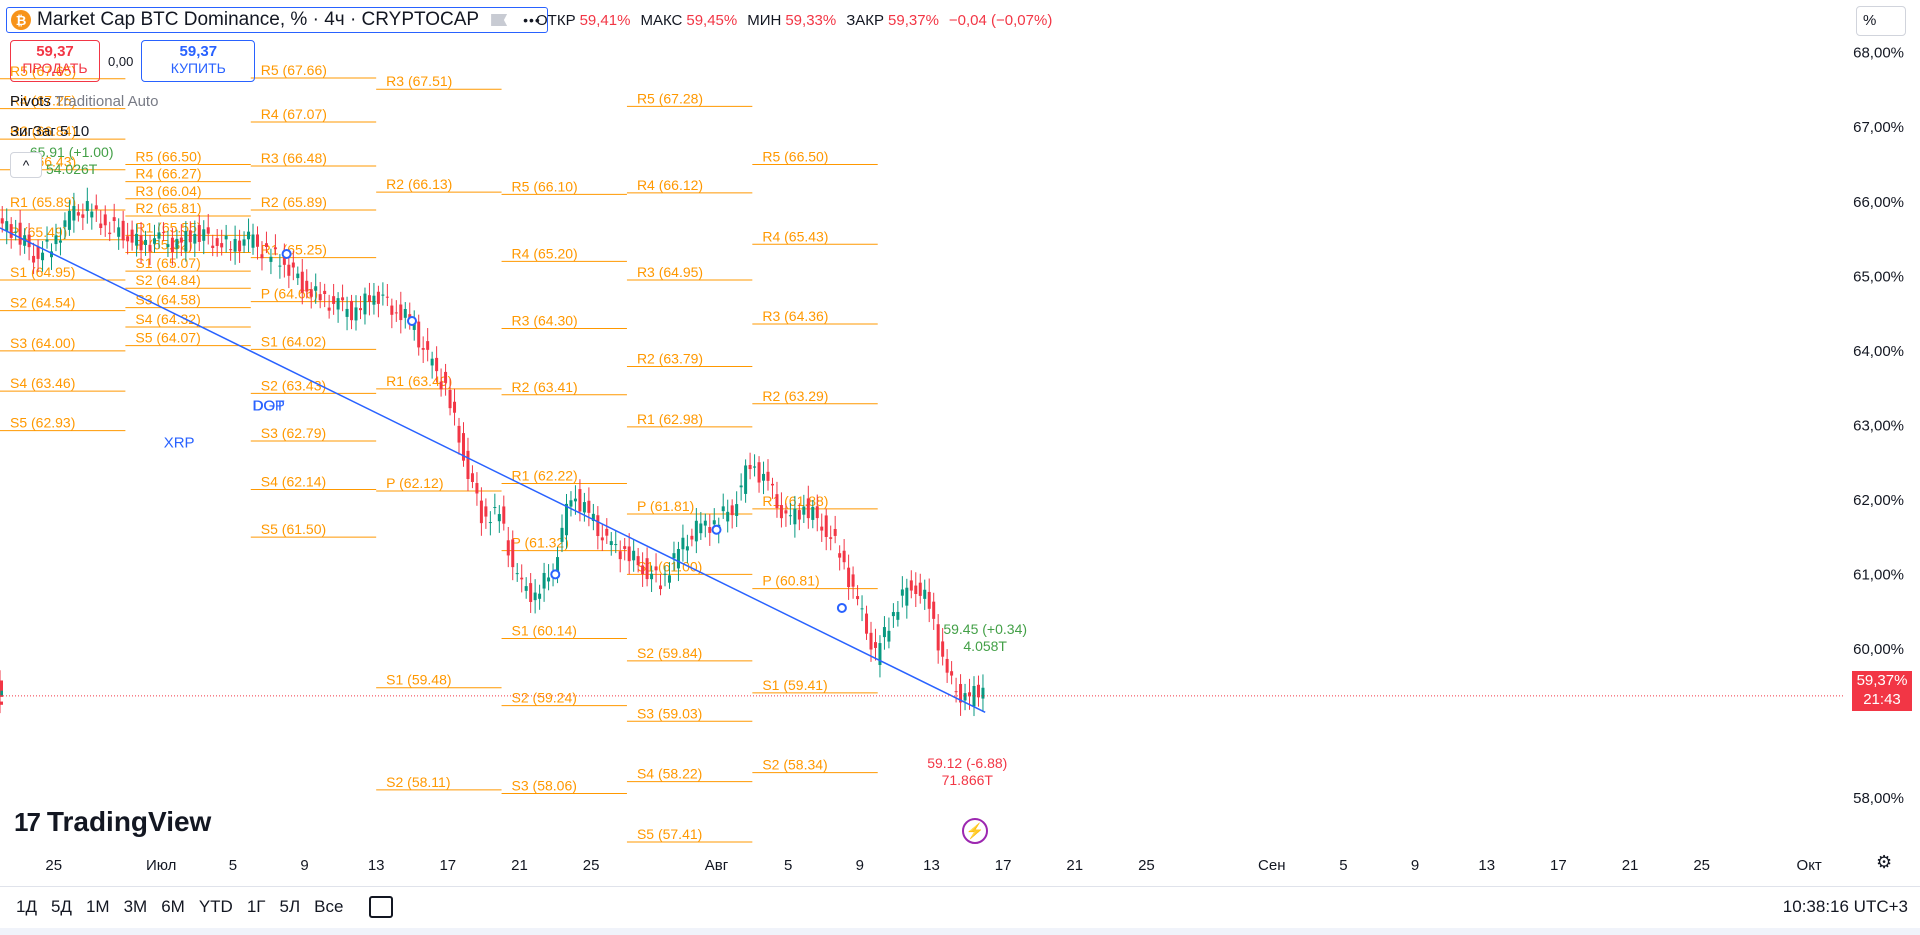 Image resolution: width=1920 pixels, height=935 pixels. I want to click on range-button-5: YTD, so click(215, 906).